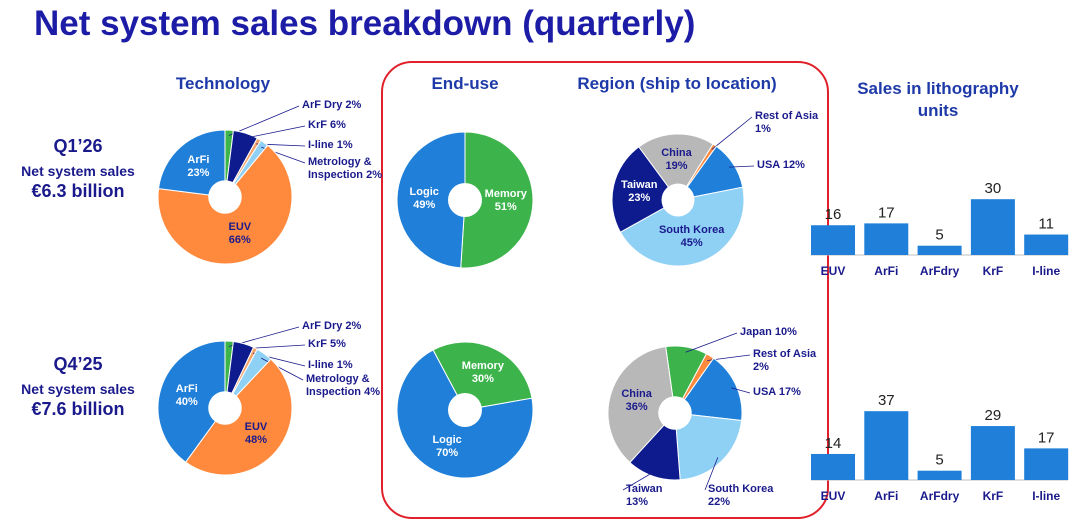 The width and height of the screenshot is (1080, 525). Describe the element at coordinates (938, 99) in the screenshot. I see `column-header: Sales in lithography units` at that location.